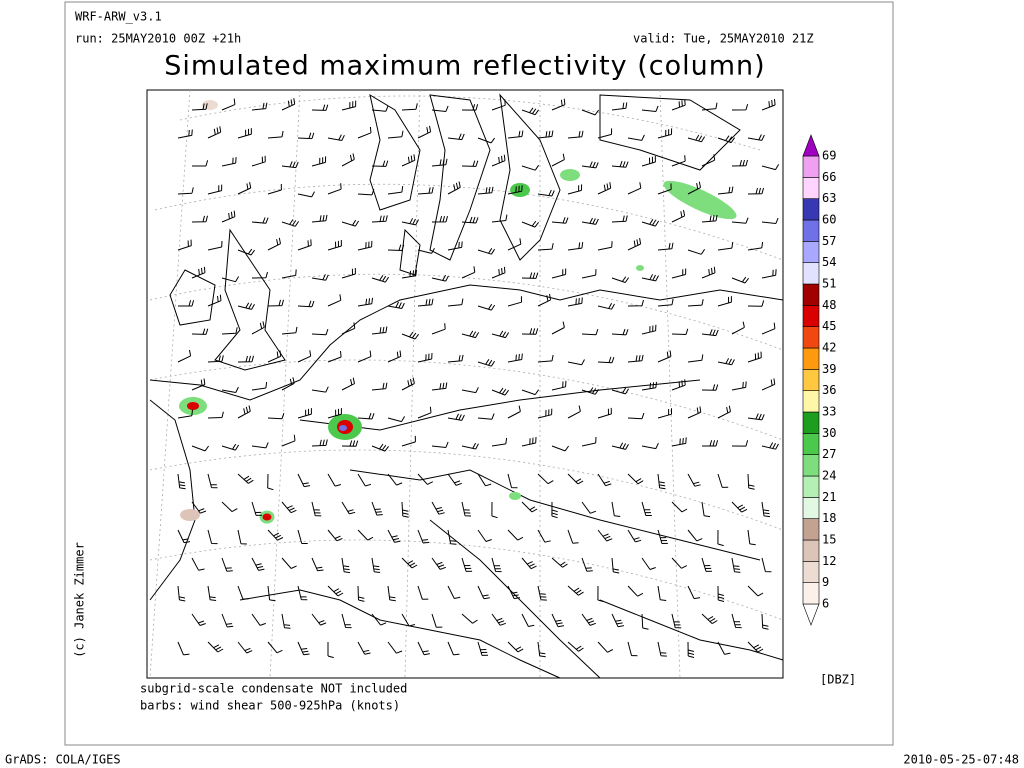  I want to click on colorbar-label: 48, so click(829, 305).